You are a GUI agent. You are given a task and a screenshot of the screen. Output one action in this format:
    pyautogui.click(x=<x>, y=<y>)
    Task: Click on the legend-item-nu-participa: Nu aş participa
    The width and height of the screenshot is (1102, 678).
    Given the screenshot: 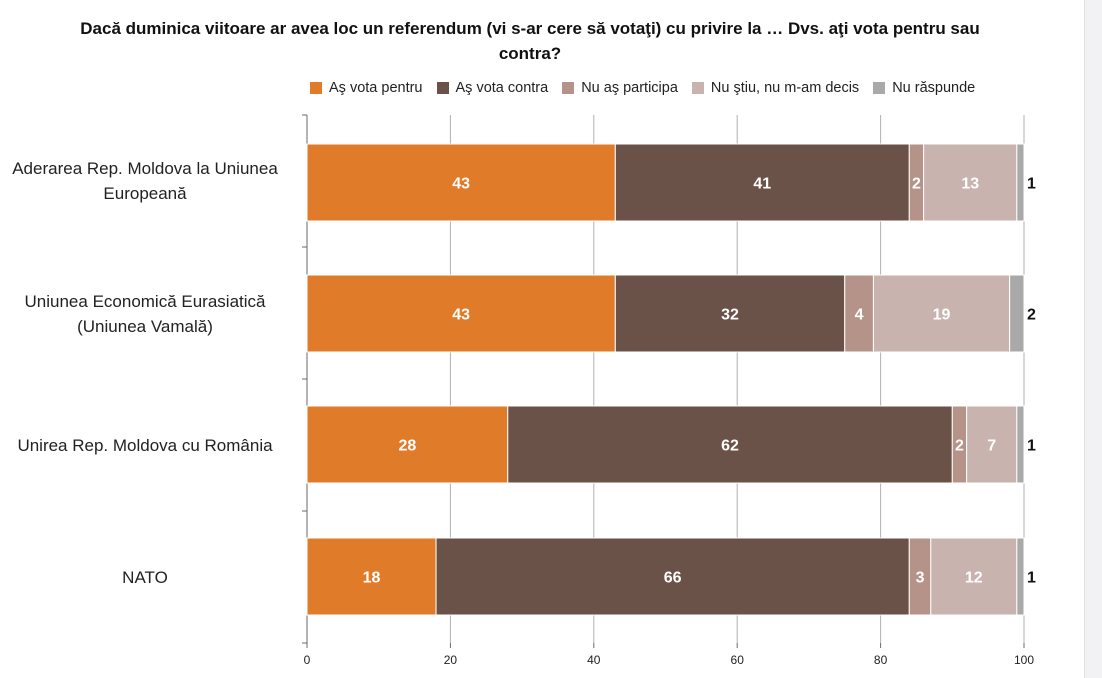 What is the action you would take?
    pyautogui.click(x=620, y=88)
    